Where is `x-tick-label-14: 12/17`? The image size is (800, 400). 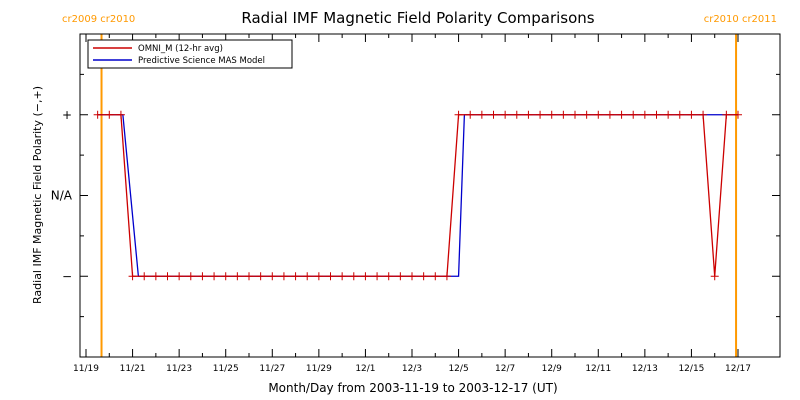
x-tick-label-14: 12/17 is located at coordinates (738, 369).